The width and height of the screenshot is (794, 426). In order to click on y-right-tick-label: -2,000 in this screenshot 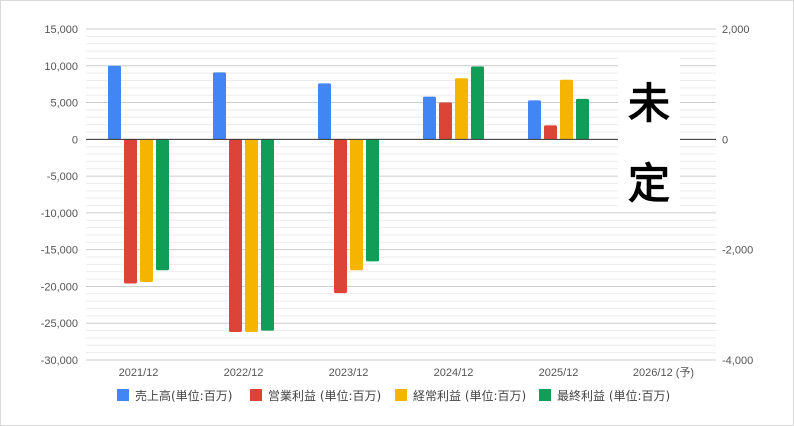, I will do `click(737, 251)`.